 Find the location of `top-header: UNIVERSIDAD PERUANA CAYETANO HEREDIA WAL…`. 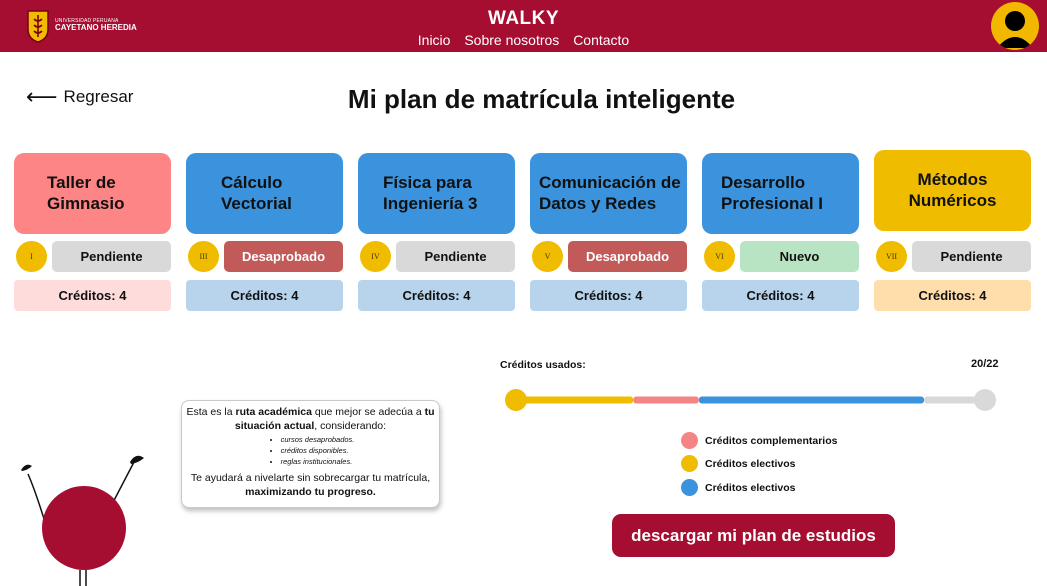

top-header: UNIVERSIDAD PERUANA CAYETANO HEREDIA WAL… is located at coordinates (523, 26).